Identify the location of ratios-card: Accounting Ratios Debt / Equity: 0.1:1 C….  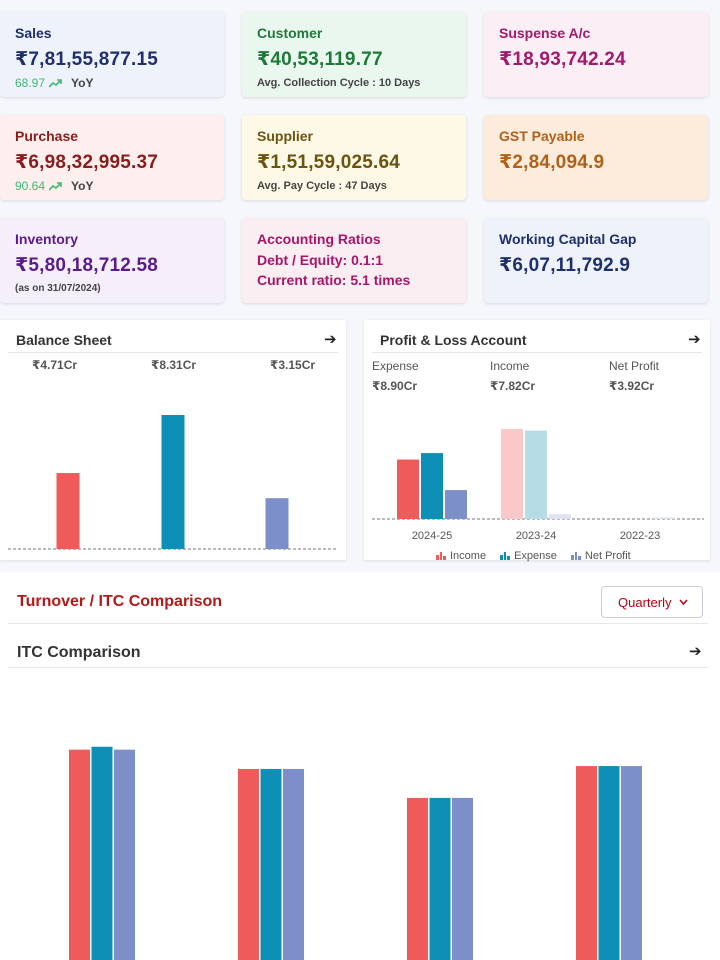
(354, 260).